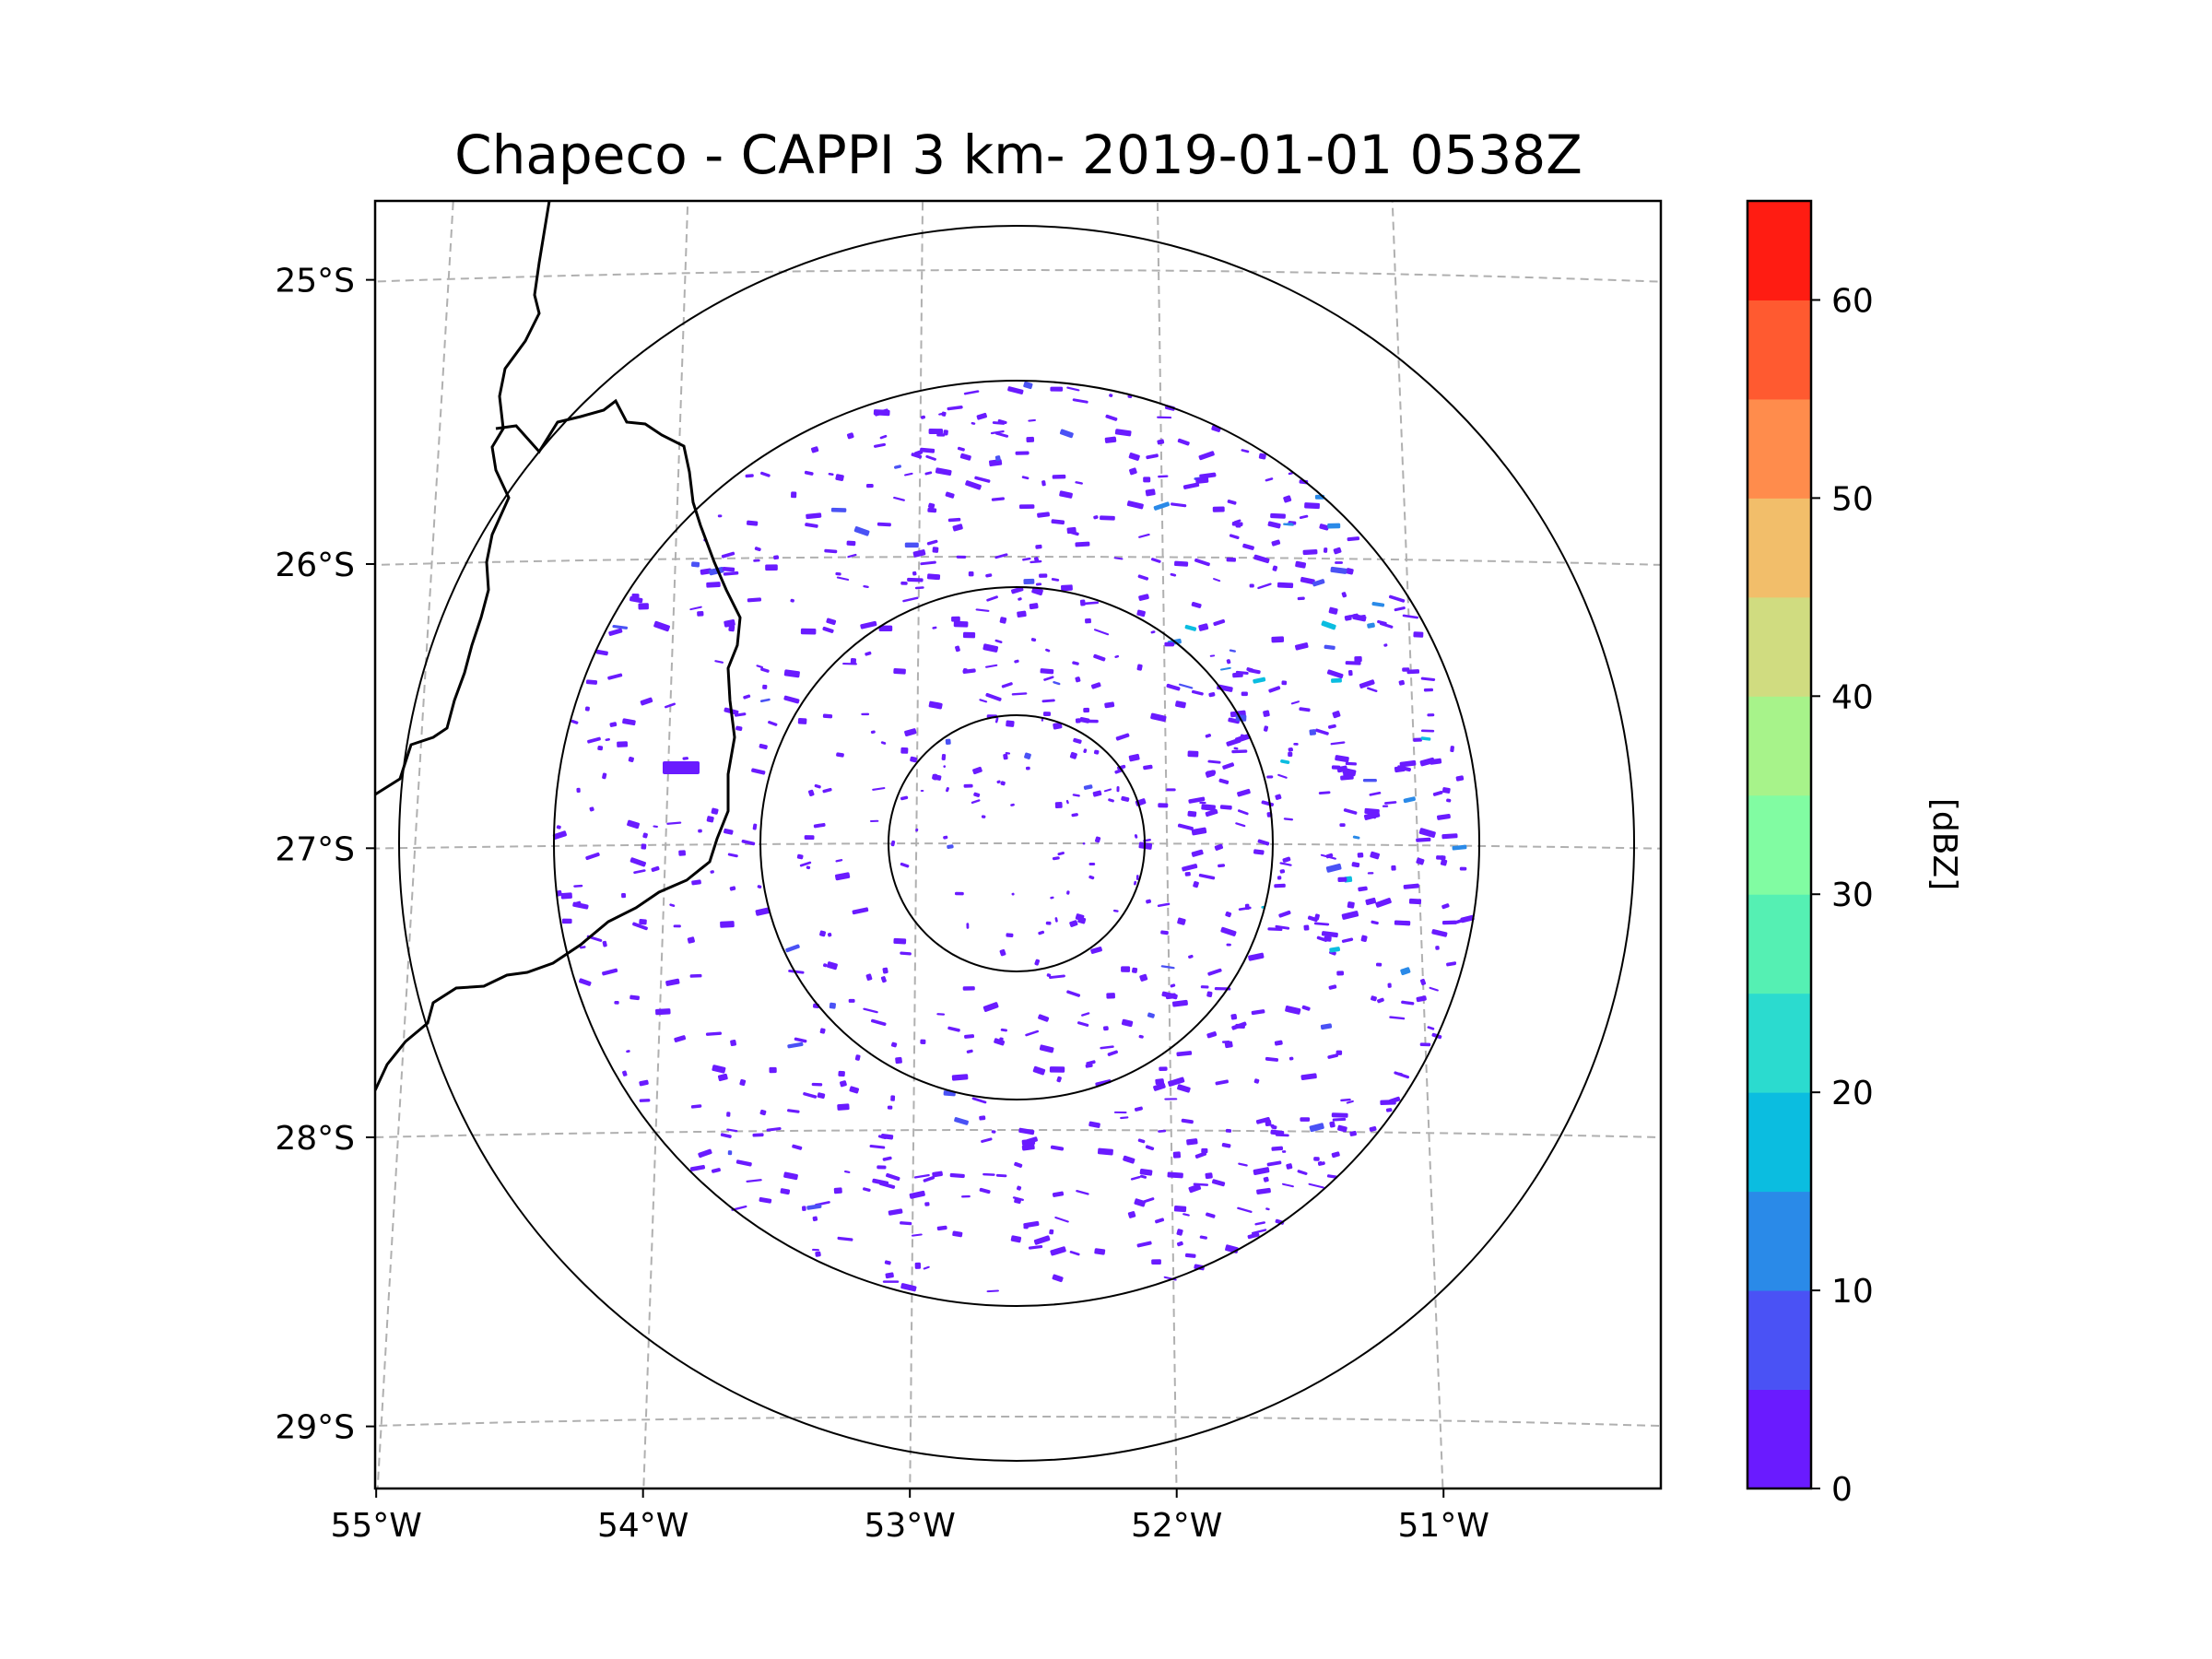 This screenshot has width=2212, height=1659. I want to click on chart-title: Chapeco - CAPPI 3 km- 2019-01-01 0538Z, so click(1018, 155).